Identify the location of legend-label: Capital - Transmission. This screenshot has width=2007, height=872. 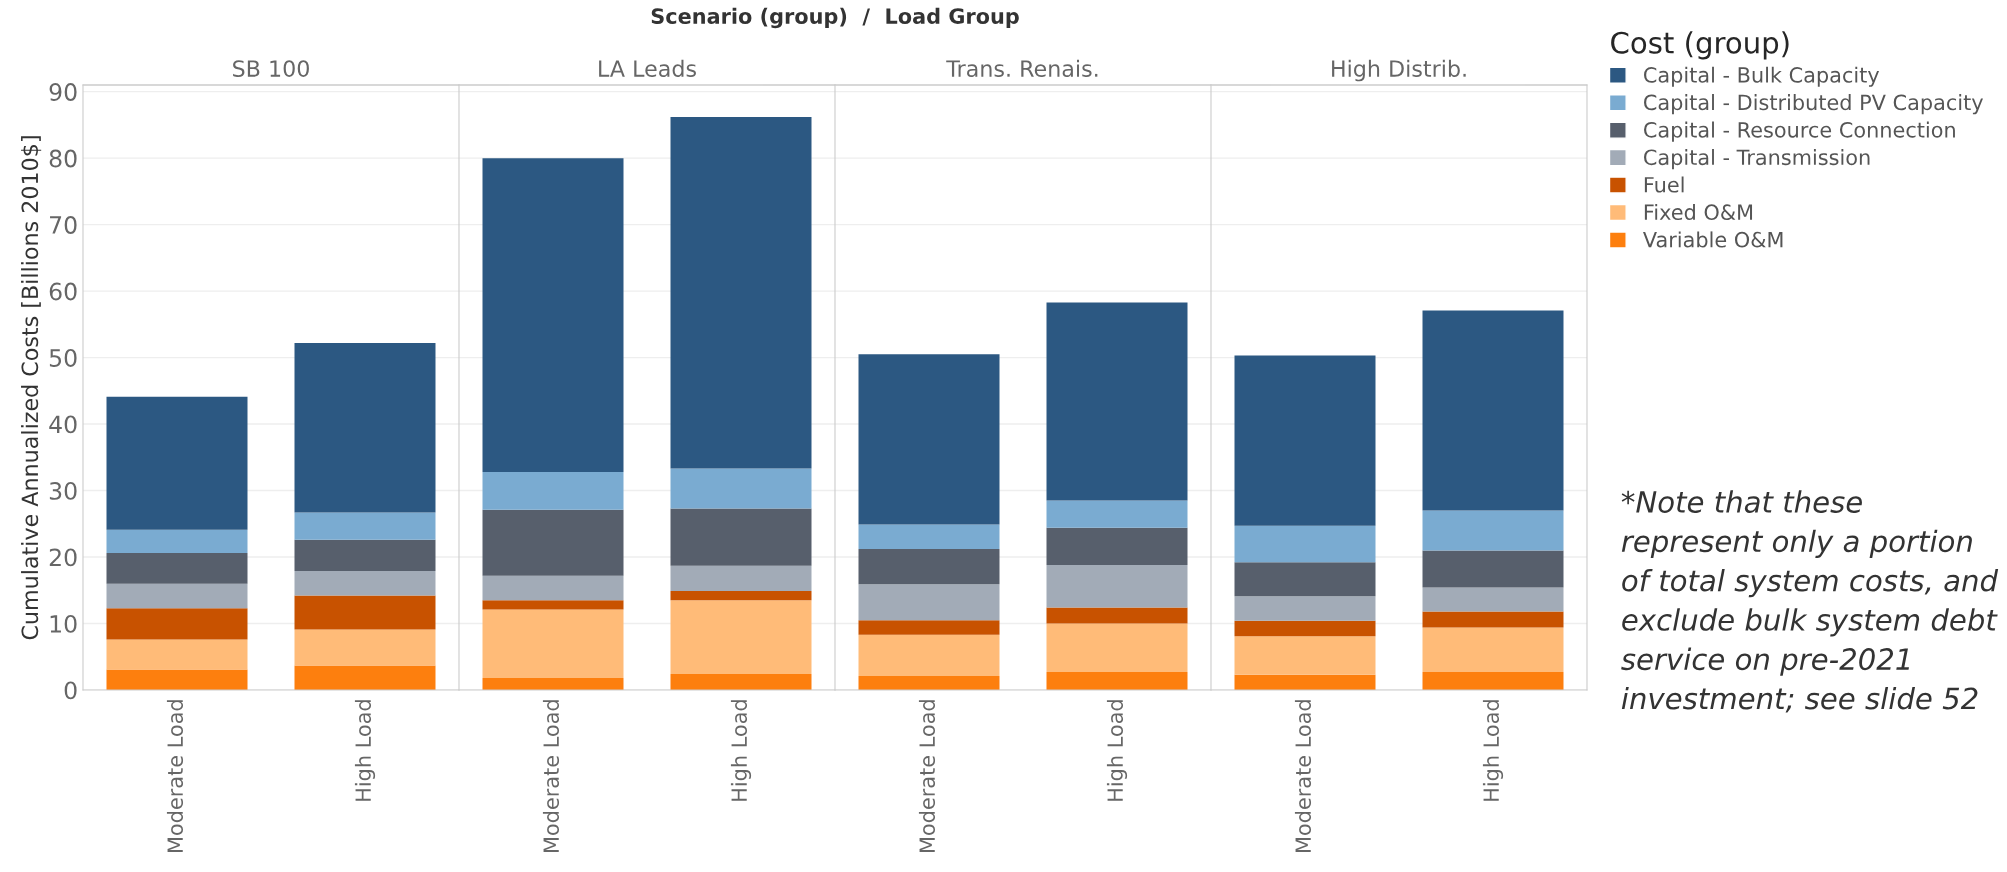
(1757, 159).